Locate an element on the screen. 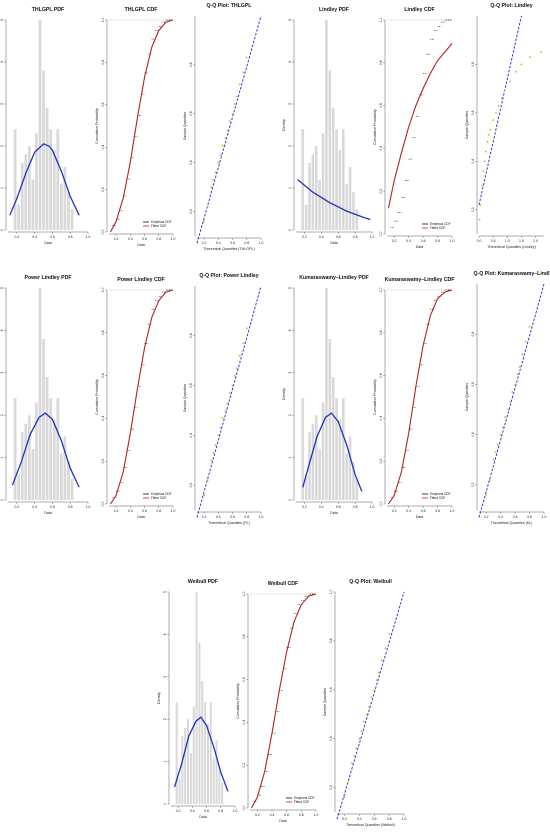  chart-title: Q-Q Plot: Lindley is located at coordinates (511, 6).